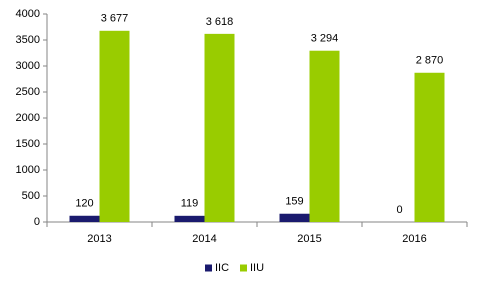 The width and height of the screenshot is (480, 288). I want to click on value-label: 0, so click(399, 210).